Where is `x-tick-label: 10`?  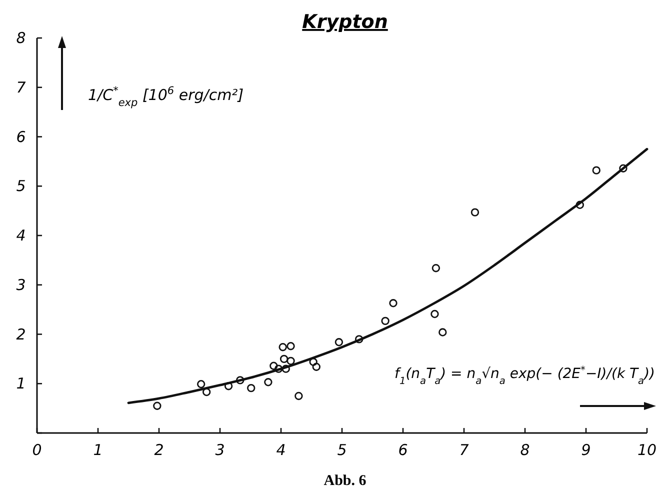
x-tick-label: 10 is located at coordinates (647, 450).